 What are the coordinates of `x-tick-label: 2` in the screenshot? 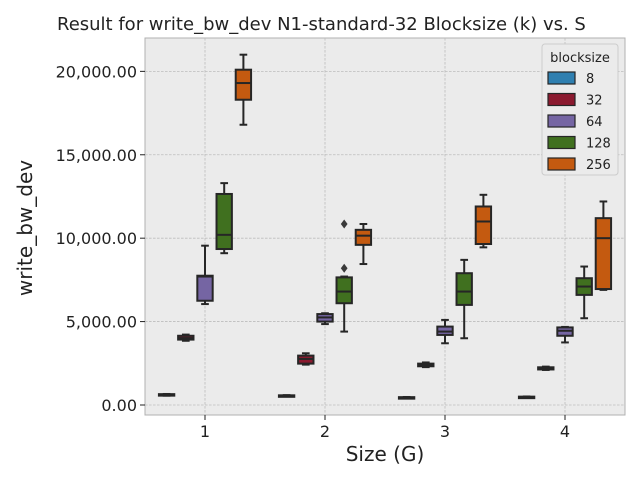 It's located at (325, 431).